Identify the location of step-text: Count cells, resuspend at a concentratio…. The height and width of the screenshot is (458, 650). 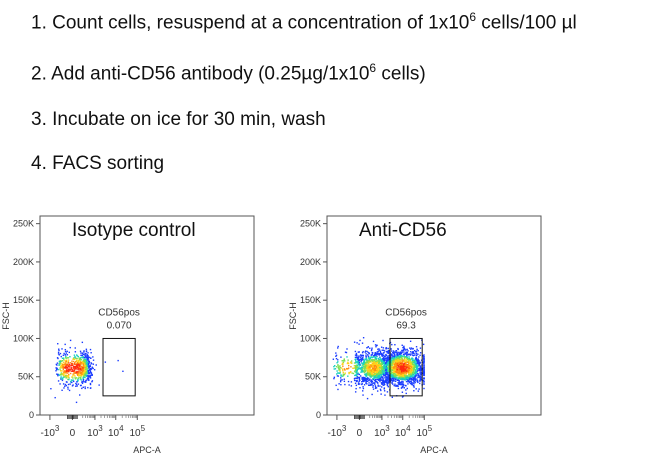
(261, 23).